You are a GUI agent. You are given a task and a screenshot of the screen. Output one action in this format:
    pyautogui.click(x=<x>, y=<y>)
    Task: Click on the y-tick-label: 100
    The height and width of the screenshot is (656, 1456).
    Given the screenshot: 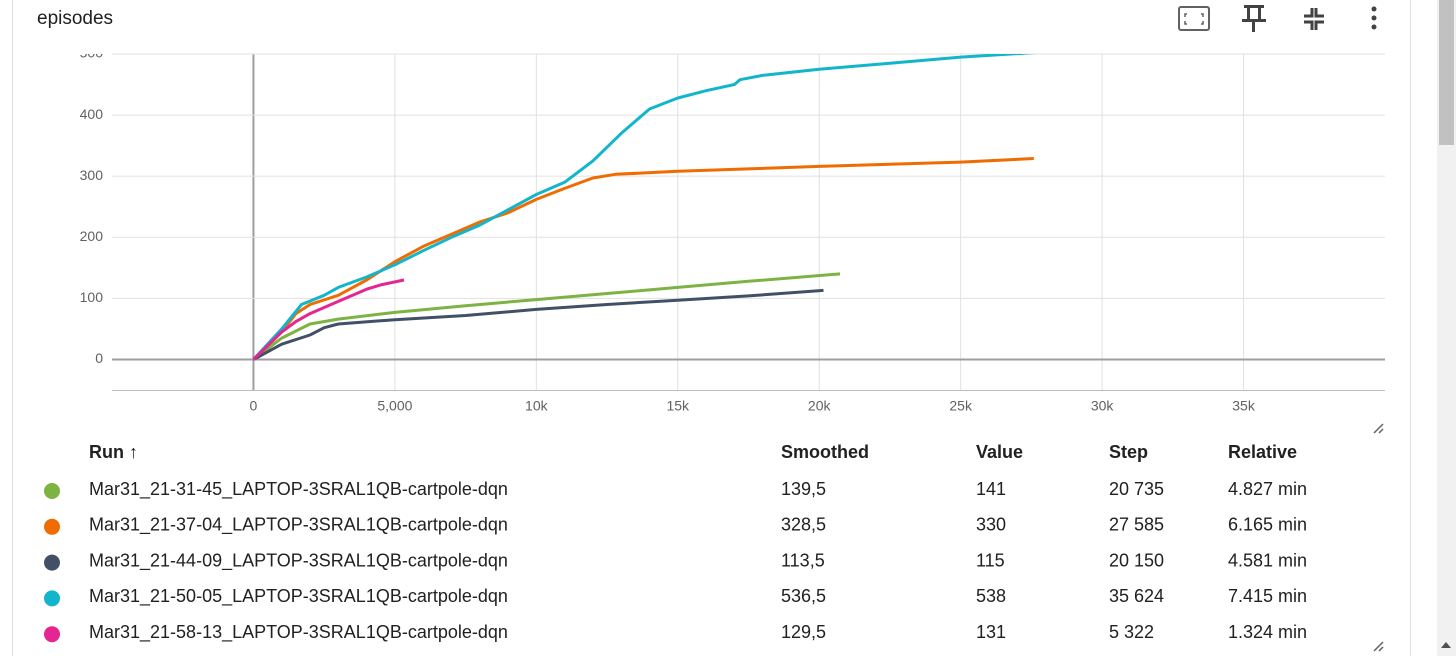 What is the action you would take?
    pyautogui.click(x=92, y=297)
    